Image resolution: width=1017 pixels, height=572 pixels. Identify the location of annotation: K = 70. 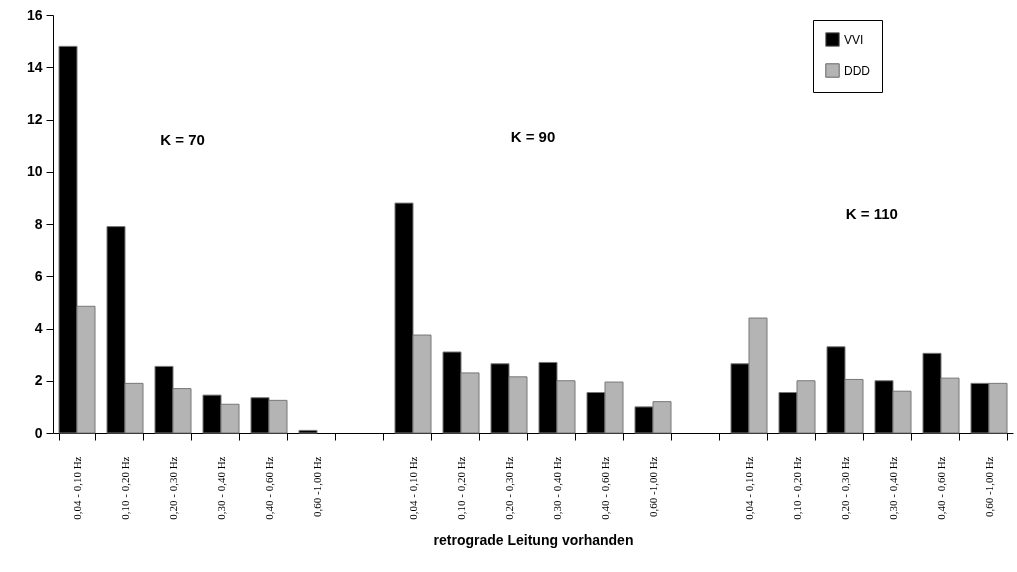
(182, 140).